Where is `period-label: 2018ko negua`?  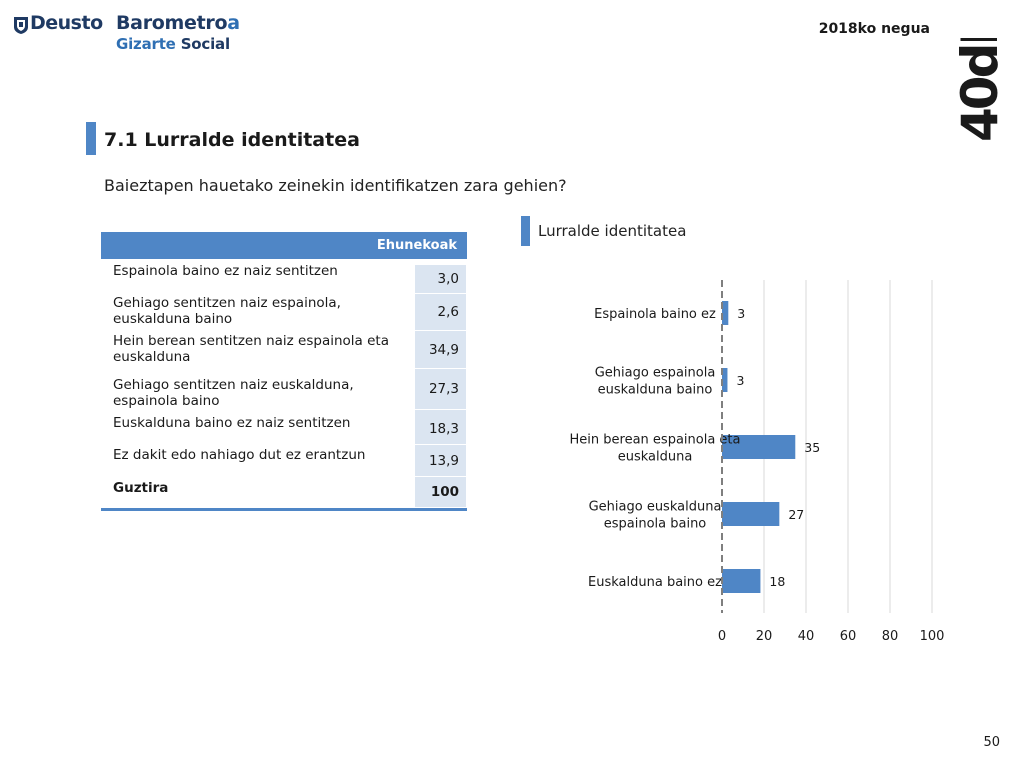
period-label: 2018ko negua is located at coordinates (874, 29).